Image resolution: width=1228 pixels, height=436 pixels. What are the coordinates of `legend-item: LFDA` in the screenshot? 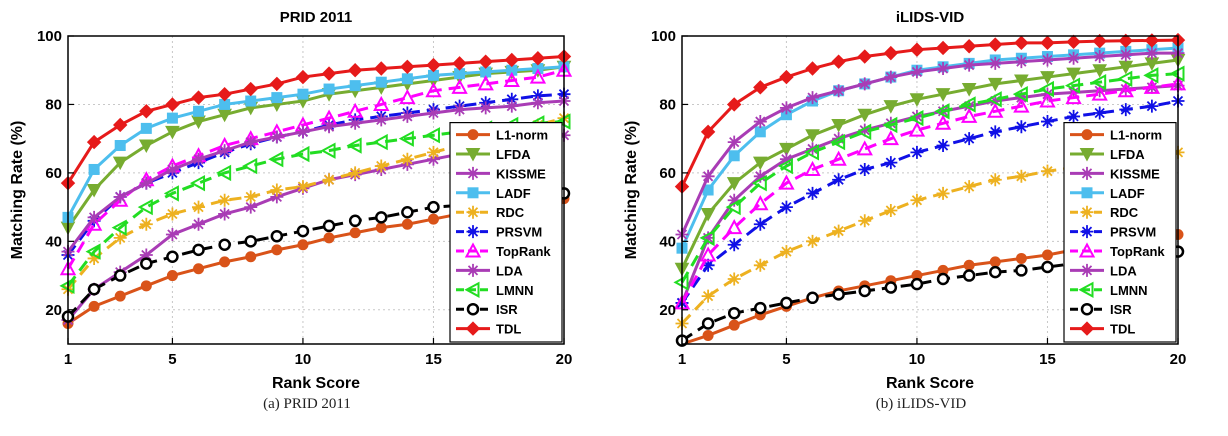 It's located at (1107, 154).